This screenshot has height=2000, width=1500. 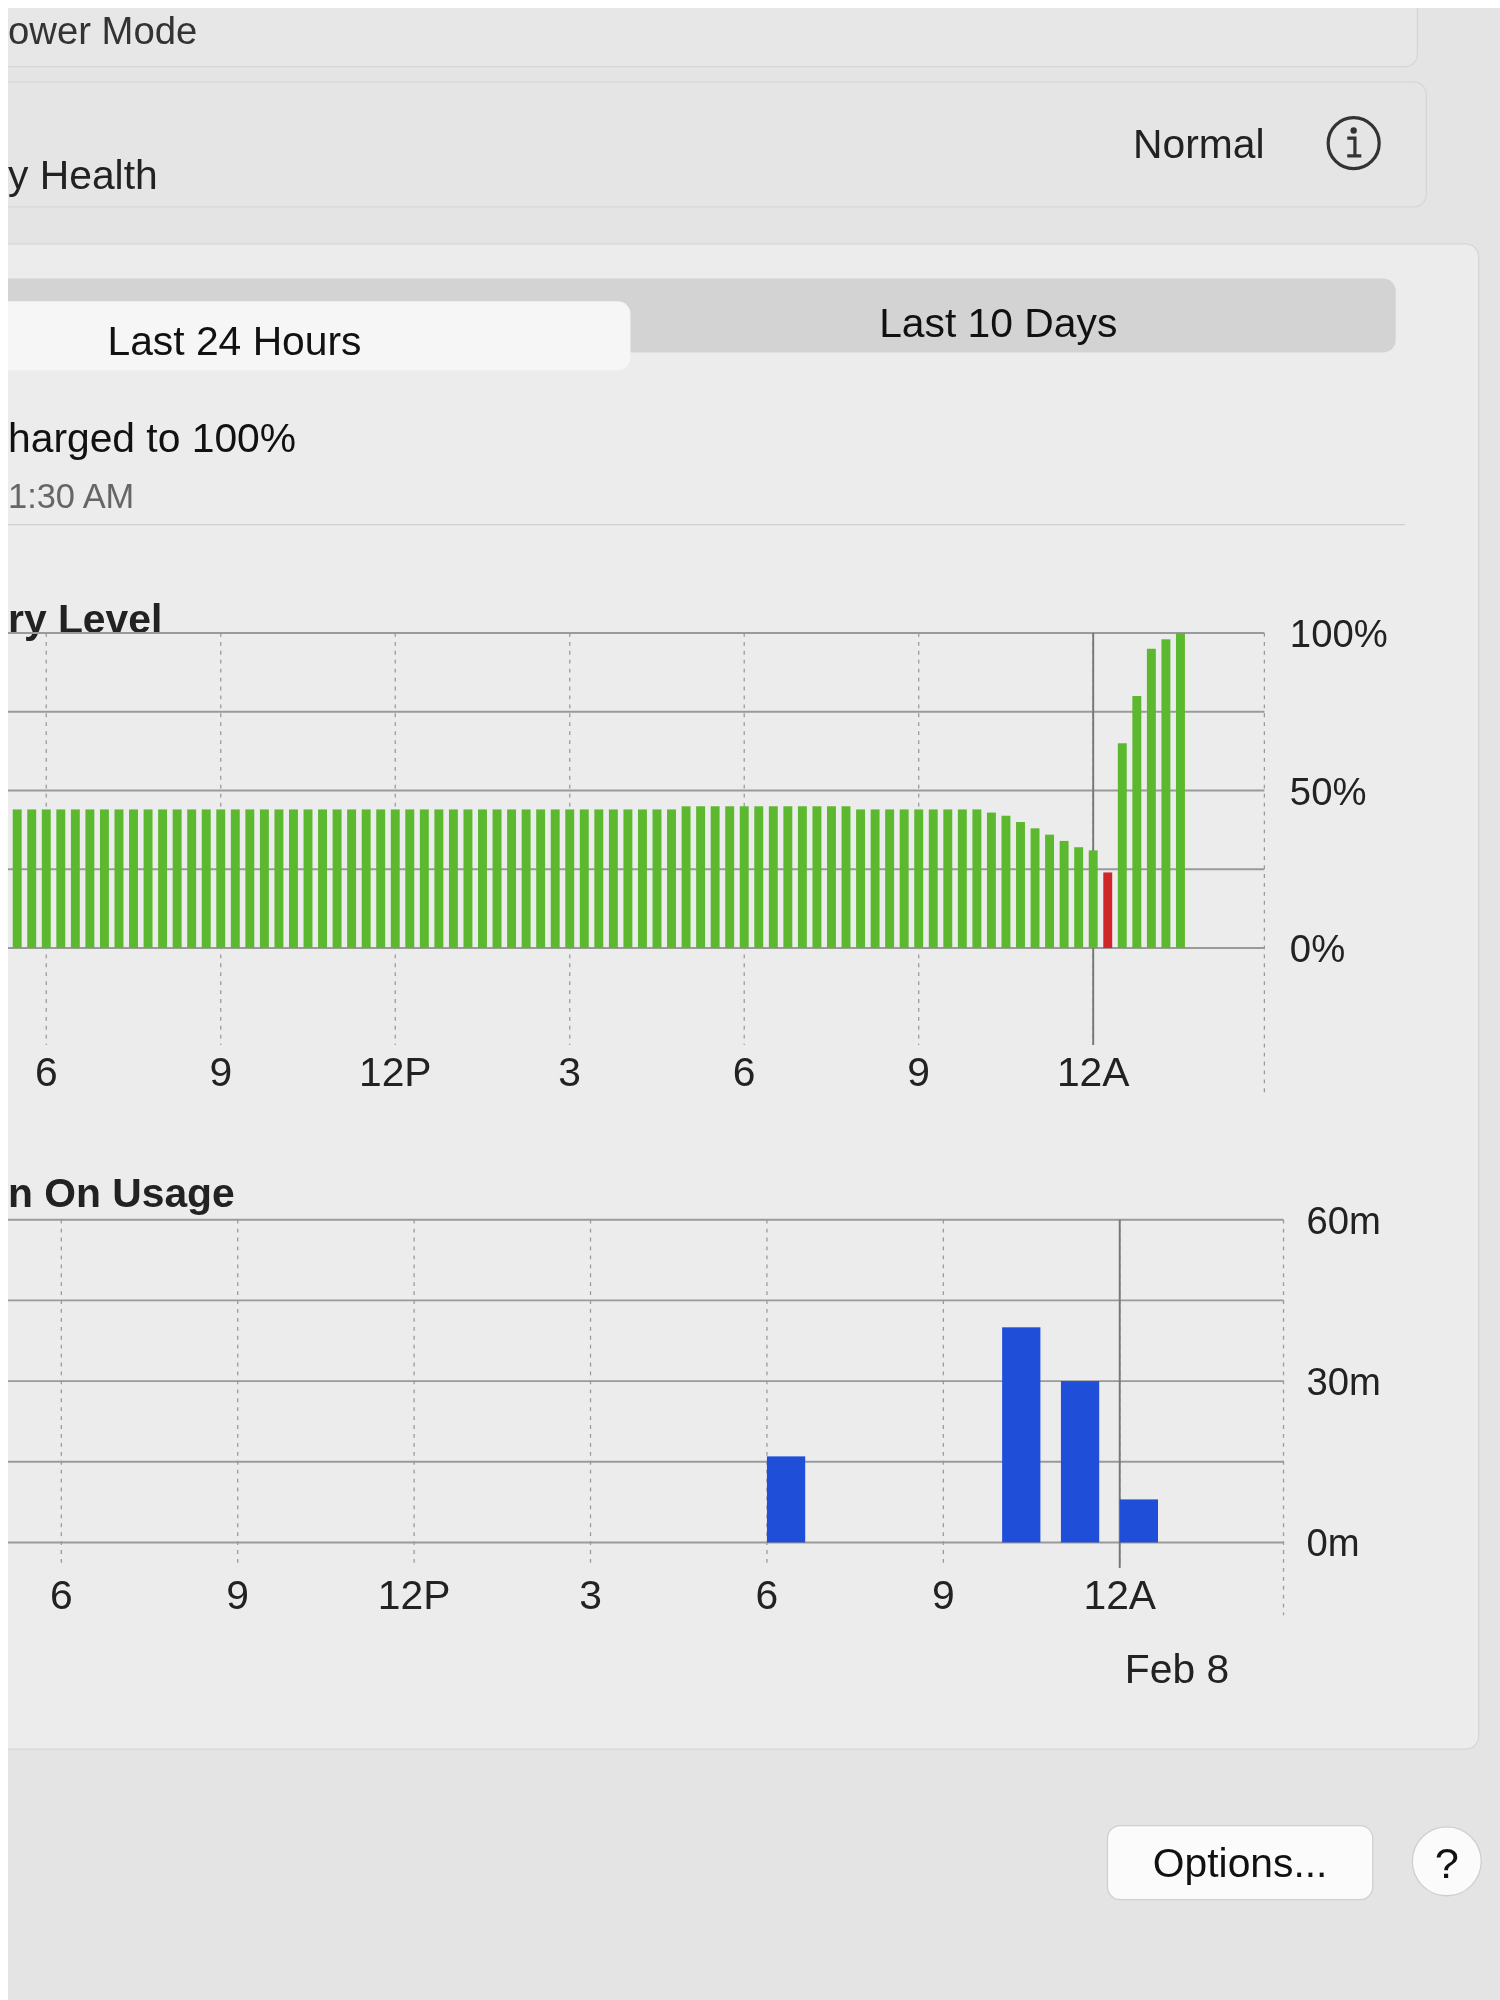 What do you see at coordinates (1343, 1220) in the screenshot?
I see `y-tick-label: 60m` at bounding box center [1343, 1220].